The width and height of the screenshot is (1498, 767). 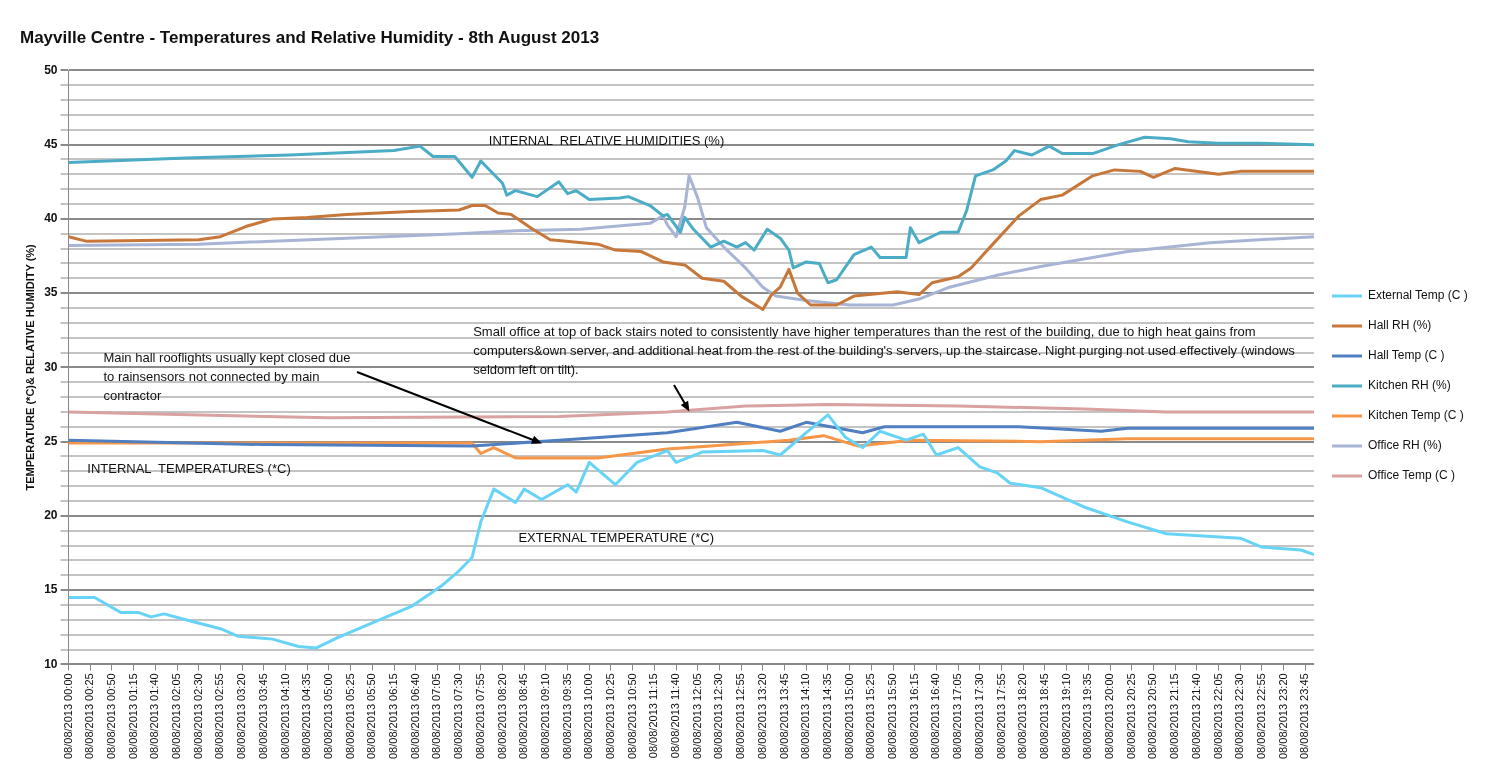 What do you see at coordinates (761, 716) in the screenshot?
I see `x-tick-label: 08/08/2013 13:20` at bounding box center [761, 716].